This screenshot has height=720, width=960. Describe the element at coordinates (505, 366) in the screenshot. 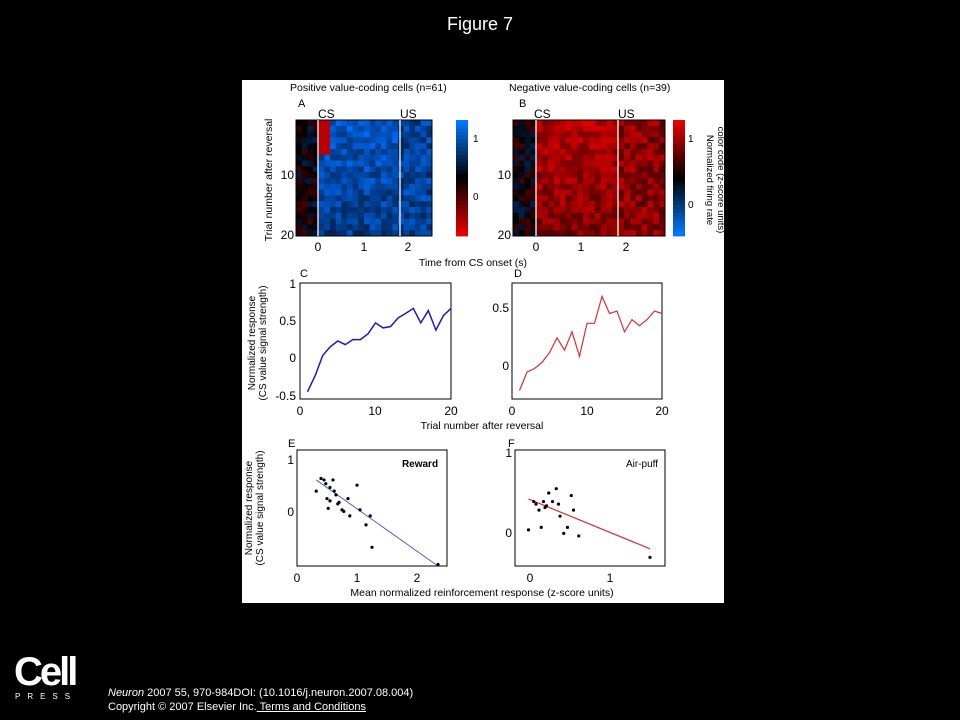

I see `ytick-d-0: 0` at that location.